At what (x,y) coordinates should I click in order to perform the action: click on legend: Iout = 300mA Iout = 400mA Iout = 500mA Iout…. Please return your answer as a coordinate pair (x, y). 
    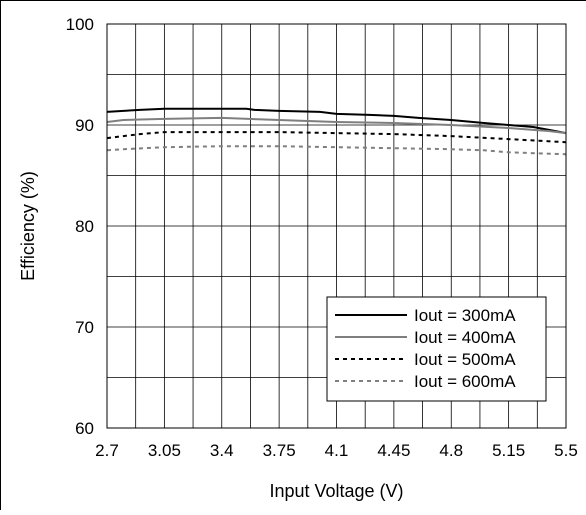
    Looking at the image, I should click on (436, 349).